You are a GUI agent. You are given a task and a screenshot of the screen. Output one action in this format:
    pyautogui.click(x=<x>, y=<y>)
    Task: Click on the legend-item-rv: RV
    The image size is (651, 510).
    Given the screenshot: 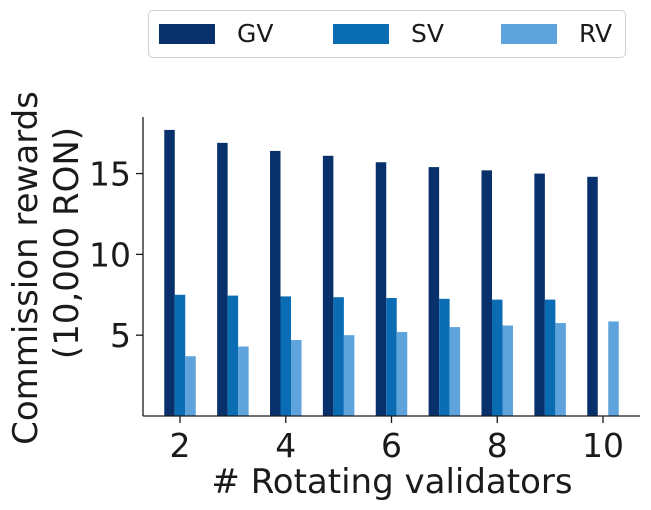 What is the action you would take?
    pyautogui.click(x=557, y=33)
    